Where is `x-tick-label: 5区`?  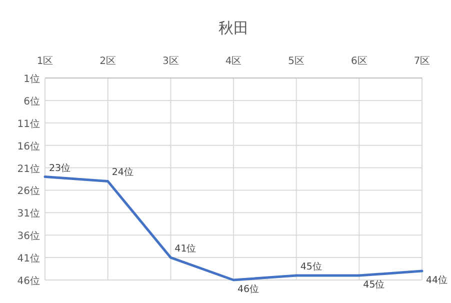
x-tick-label: 5区 is located at coordinates (296, 61).